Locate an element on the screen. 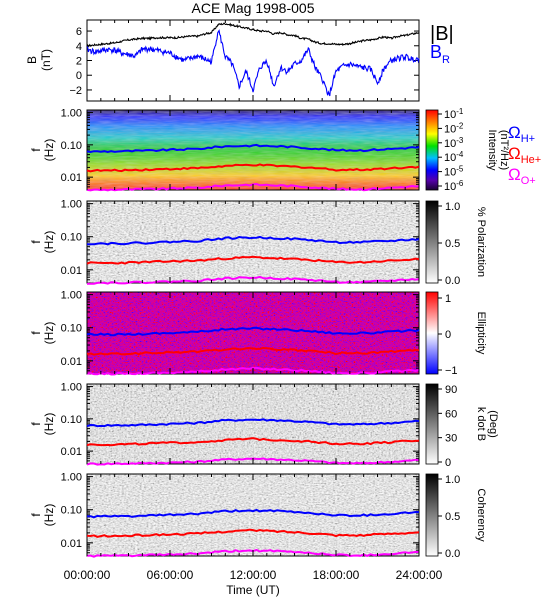 The width and height of the screenshot is (550, 600). intensity-gyro-heplus is located at coordinates (253, 168).